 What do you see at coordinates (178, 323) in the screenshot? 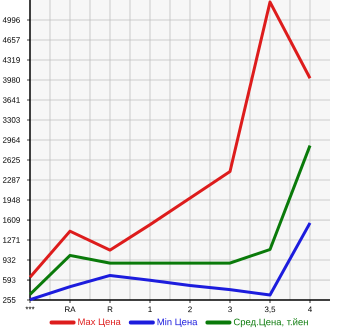
I see `legend-label: Min Цена` at bounding box center [178, 323].